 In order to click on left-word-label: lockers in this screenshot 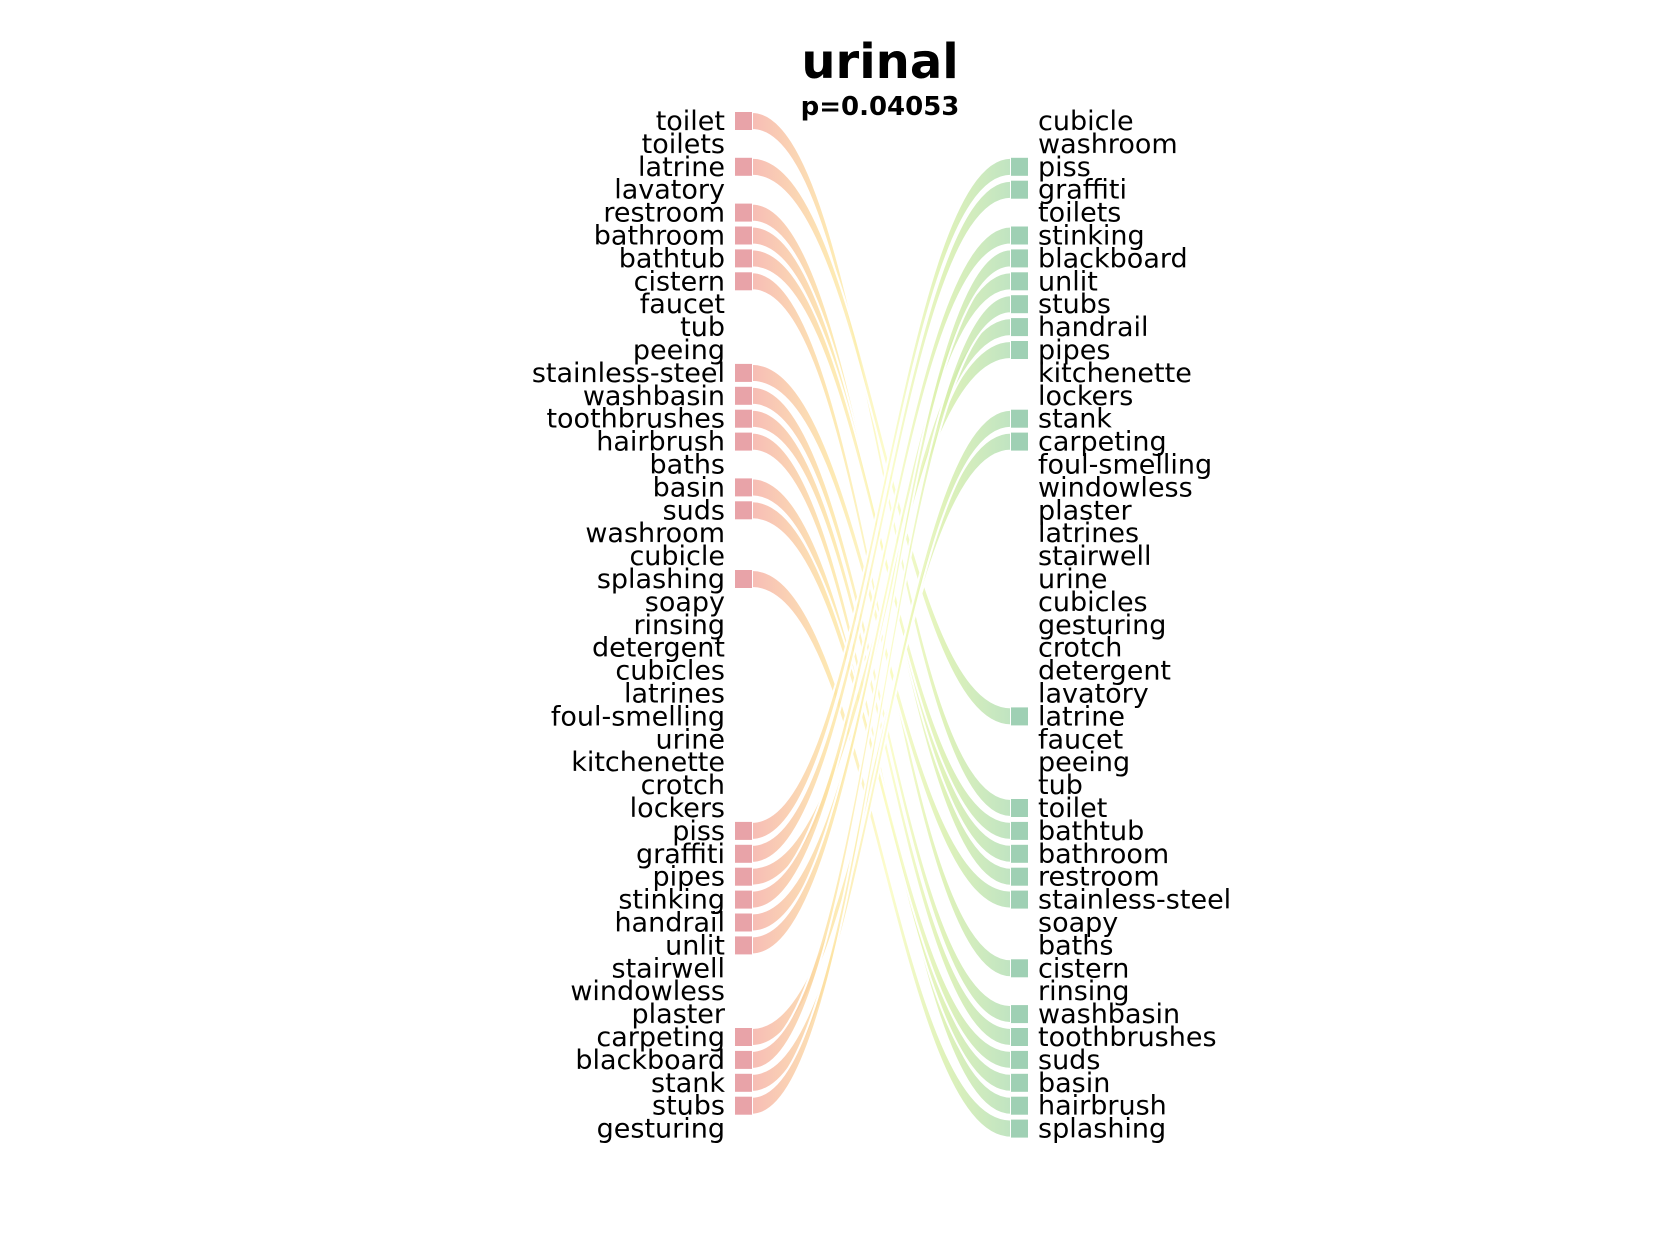, I will do `click(677, 808)`.